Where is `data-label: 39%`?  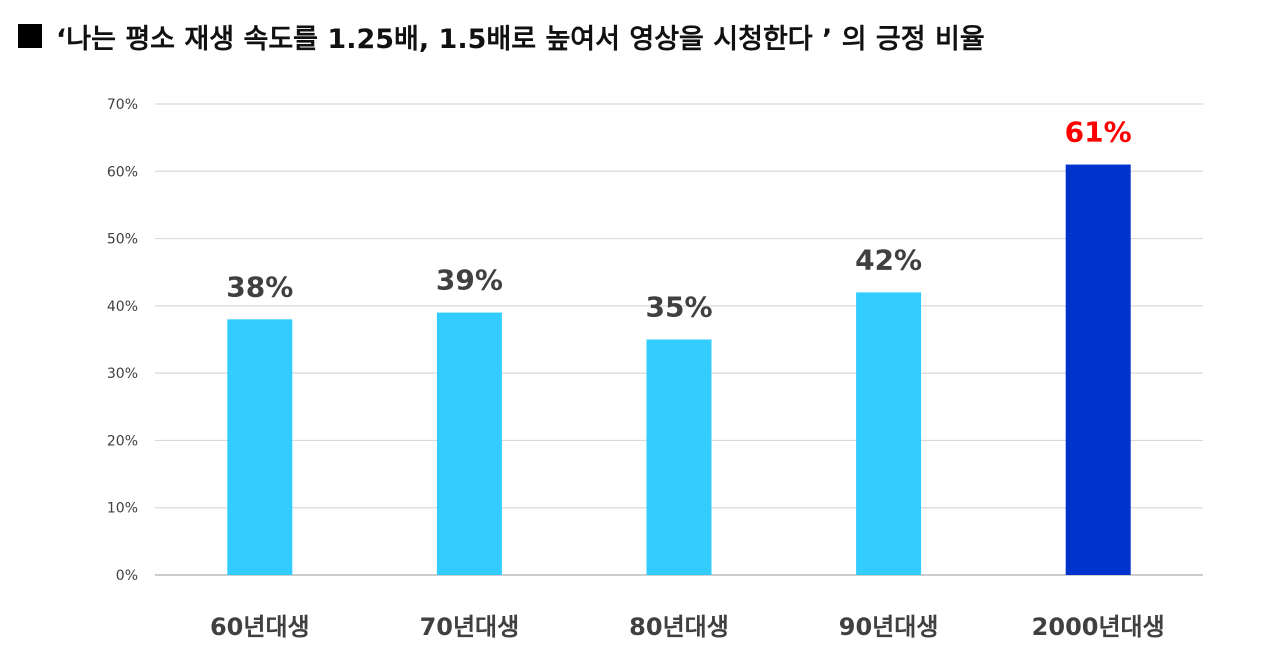
data-label: 39% is located at coordinates (469, 280).